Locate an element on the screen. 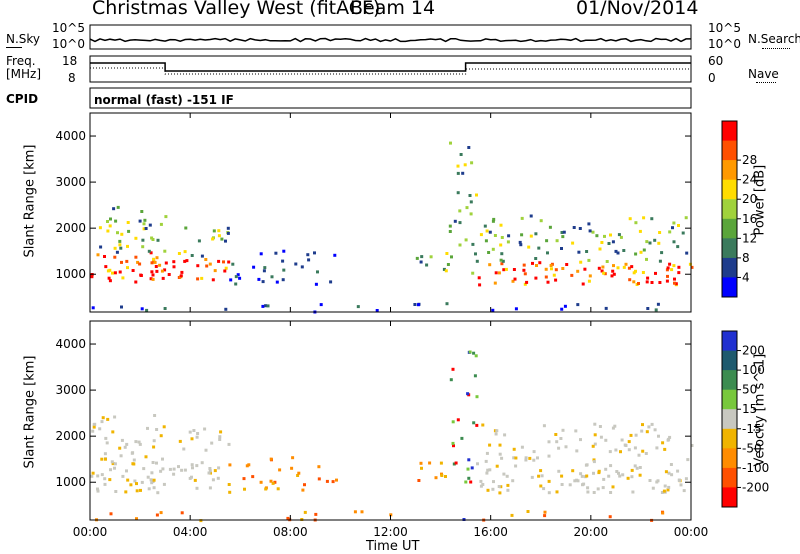 The image size is (800, 554). noise-tick-bottom-right: 10^0 is located at coordinates (724, 44).